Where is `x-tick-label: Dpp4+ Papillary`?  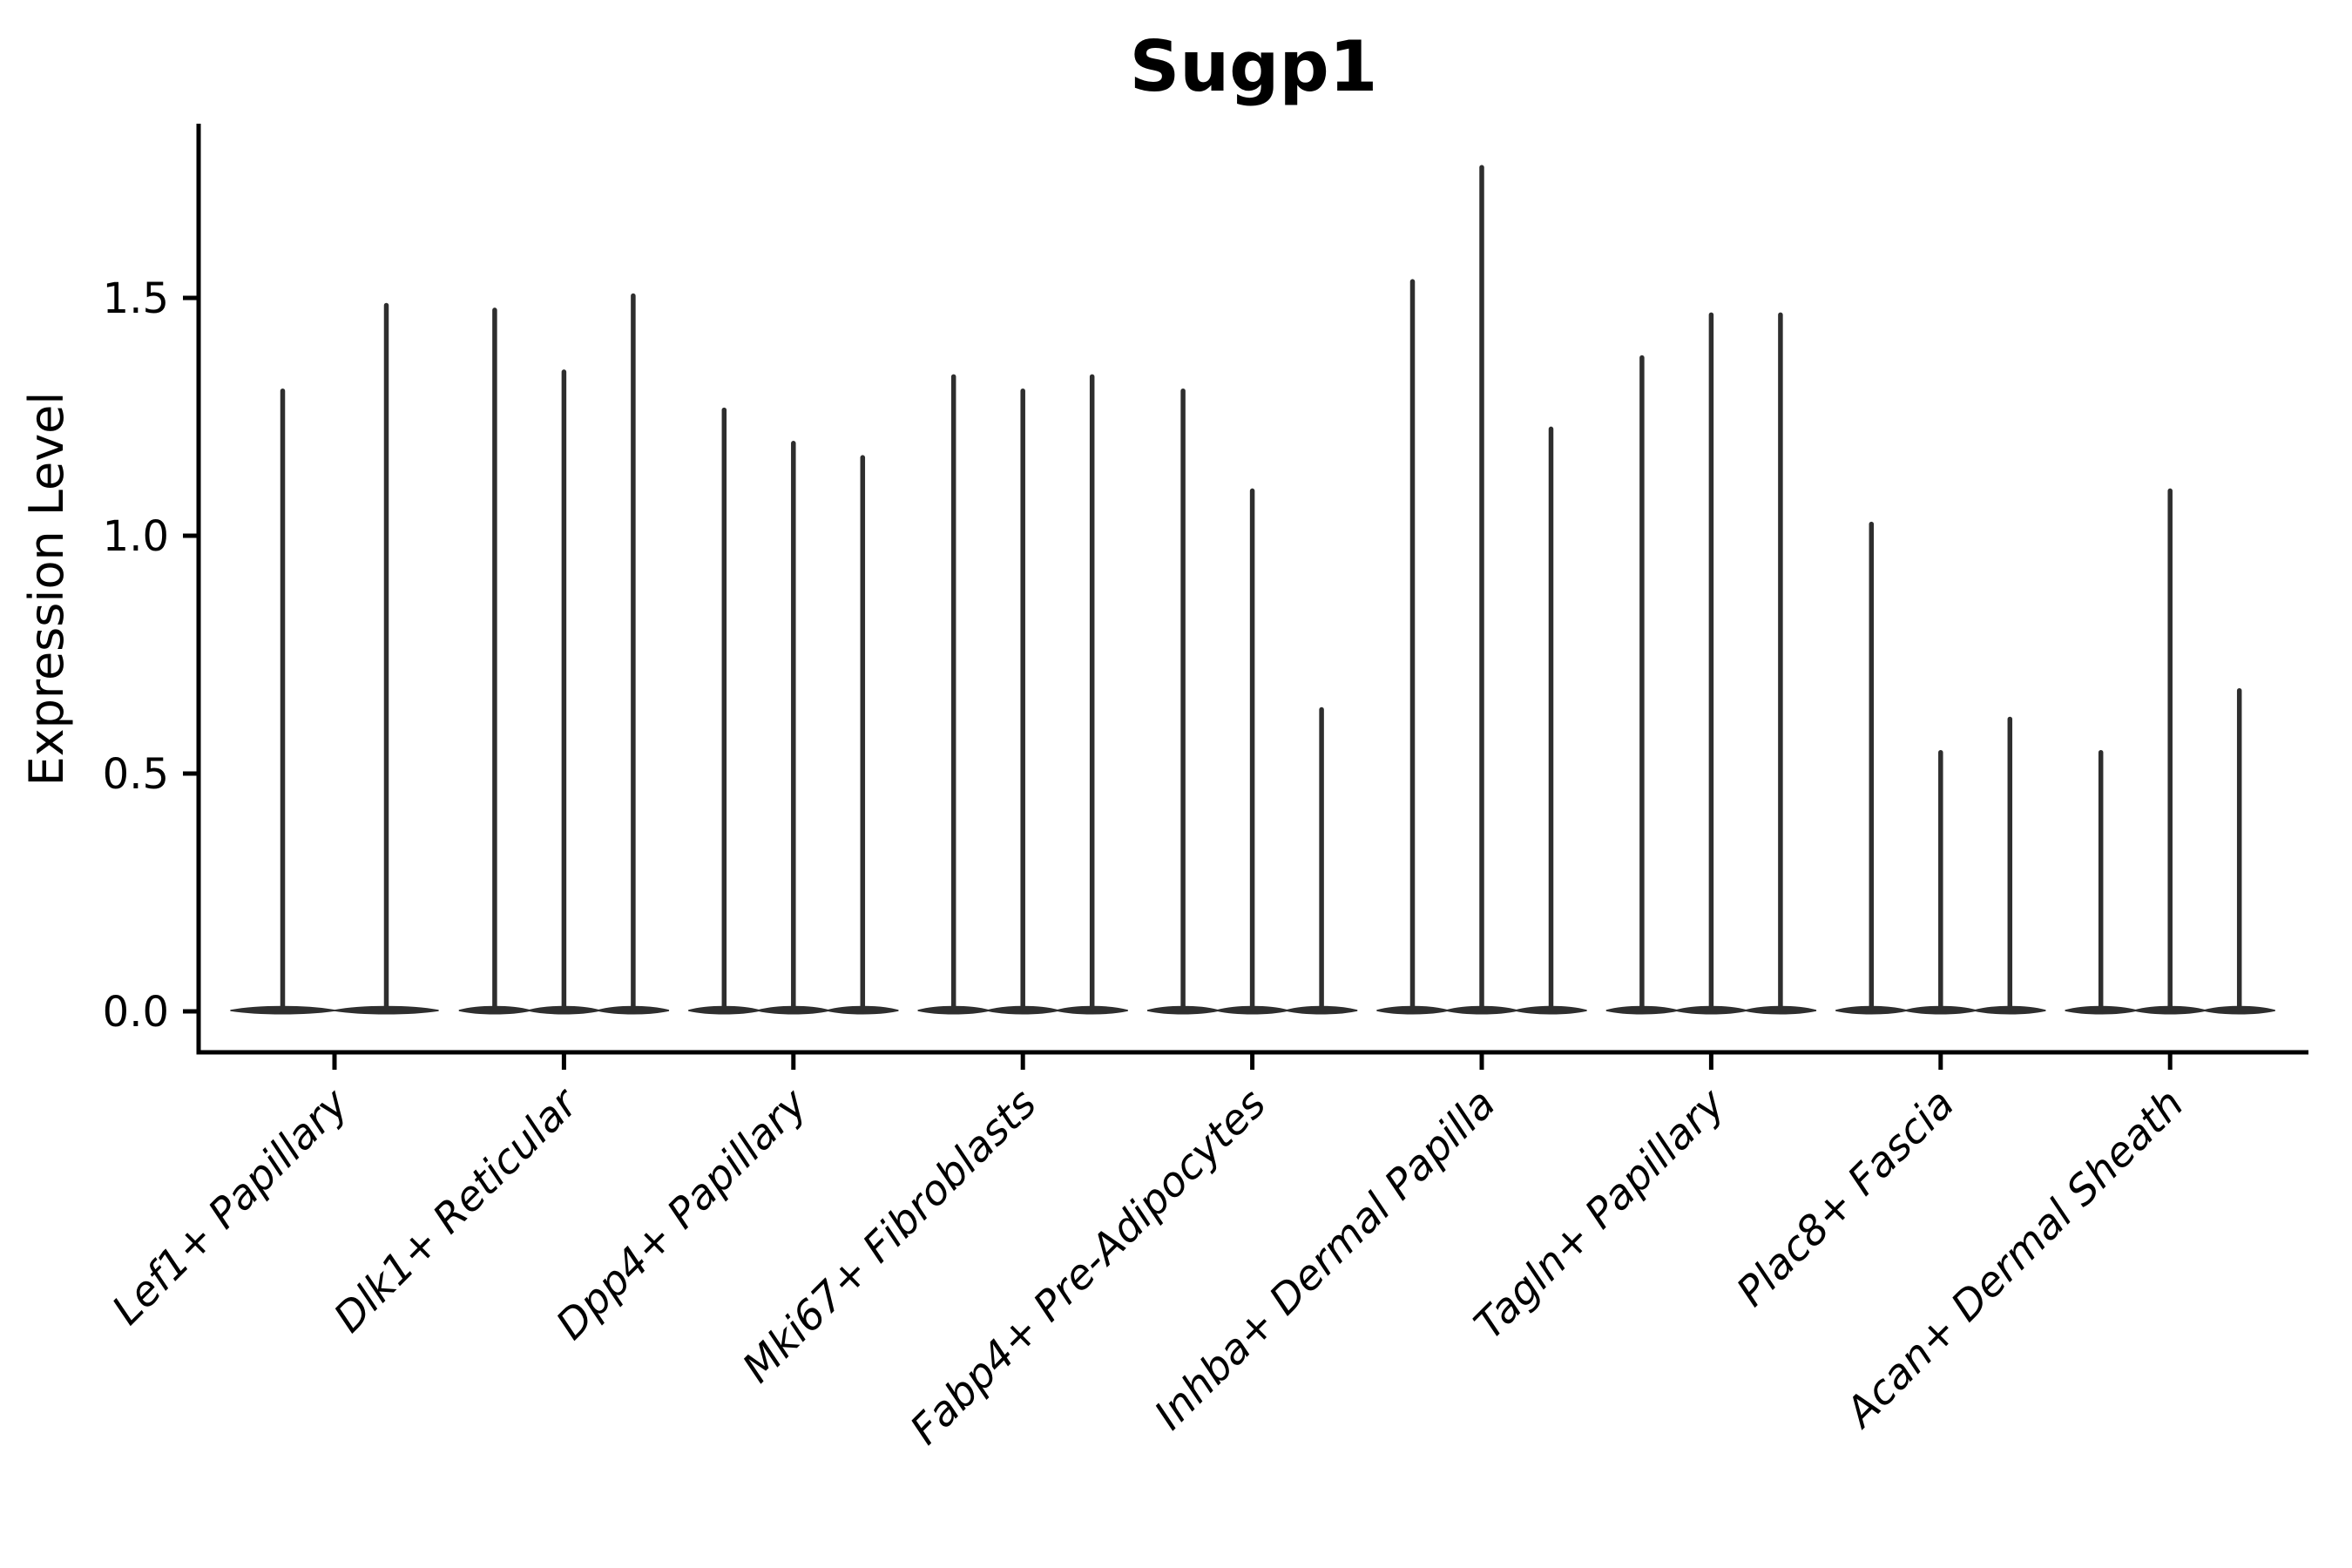
x-tick-label: Dpp4+ Papillary is located at coordinates (682, 1214).